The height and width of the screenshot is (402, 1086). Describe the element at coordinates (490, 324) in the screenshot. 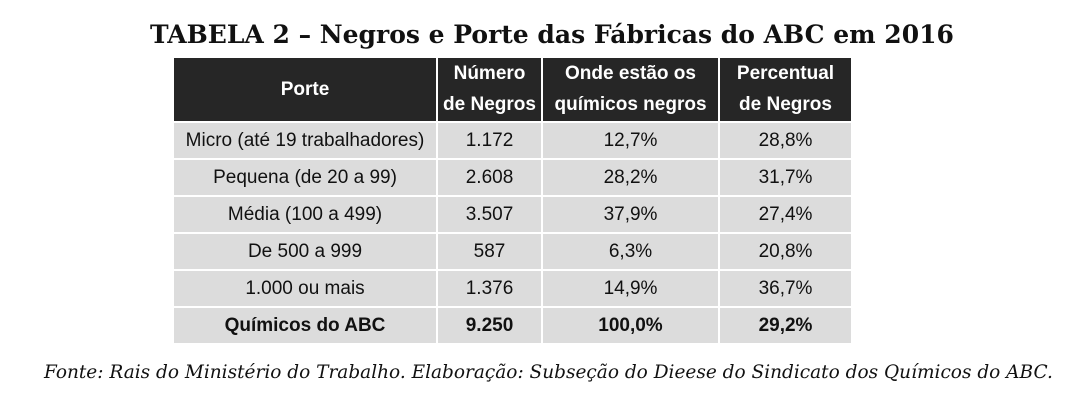

I see `total-numero: 9.250` at that location.